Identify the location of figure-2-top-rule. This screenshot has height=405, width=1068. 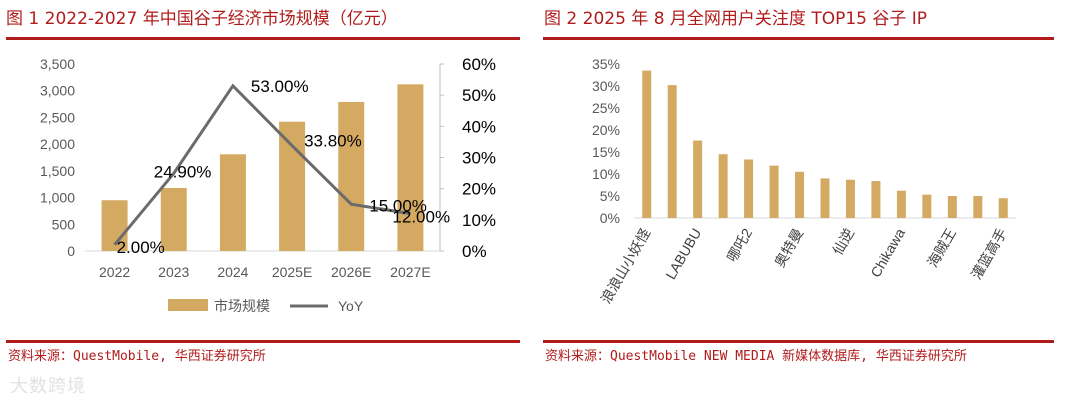
(798, 38).